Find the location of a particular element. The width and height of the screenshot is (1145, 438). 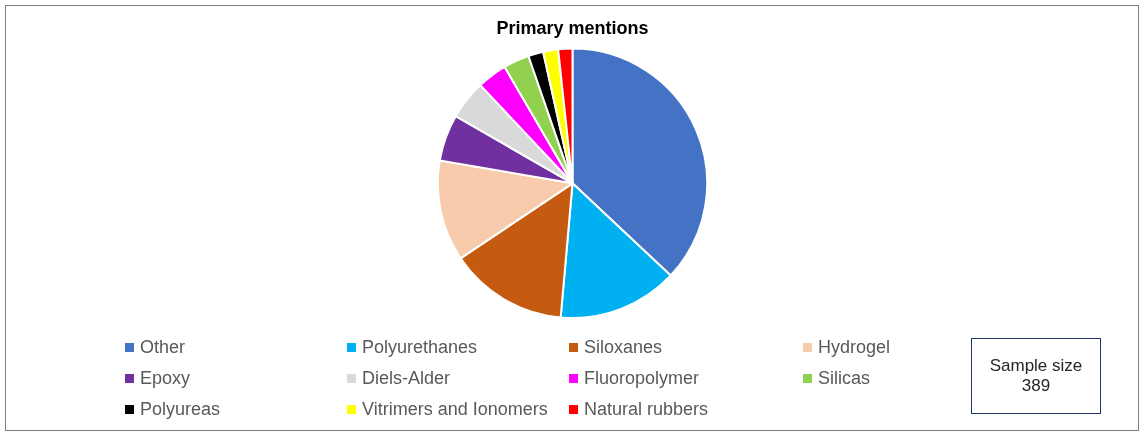

legend-label: Other is located at coordinates (163, 347).